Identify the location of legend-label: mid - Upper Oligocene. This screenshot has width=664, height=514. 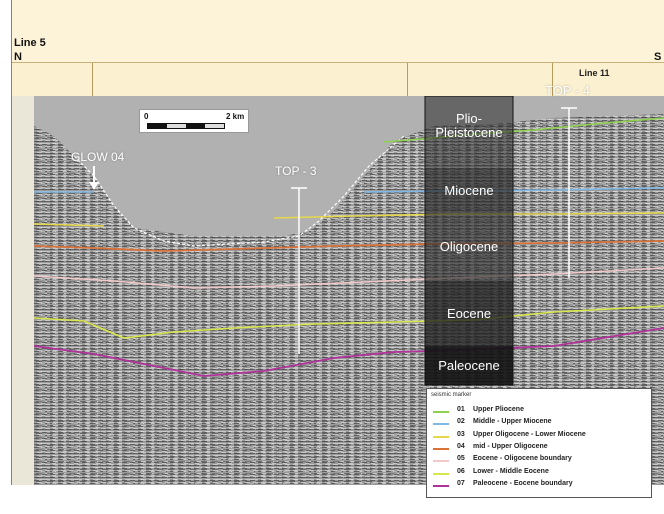
(510, 446).